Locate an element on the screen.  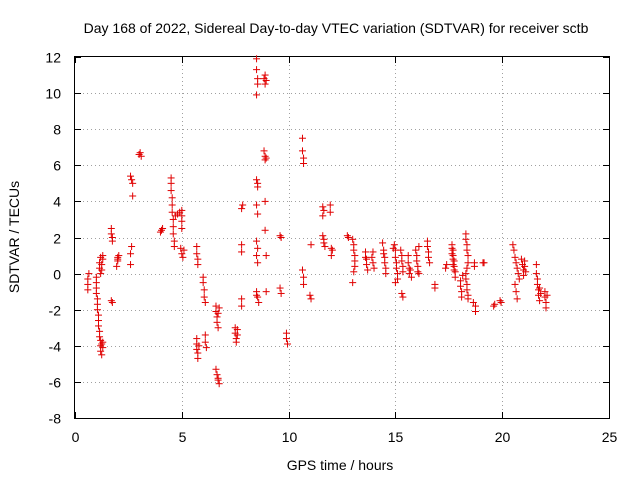
x-tick-label: 10 is located at coordinates (290, 437).